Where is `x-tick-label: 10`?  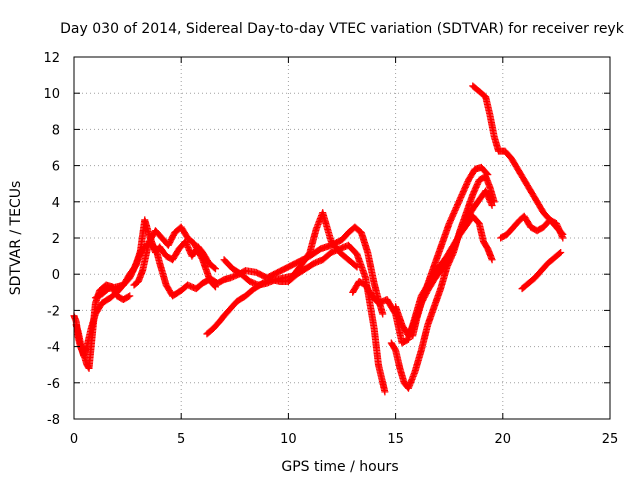
x-tick-label: 10 is located at coordinates (288, 439).